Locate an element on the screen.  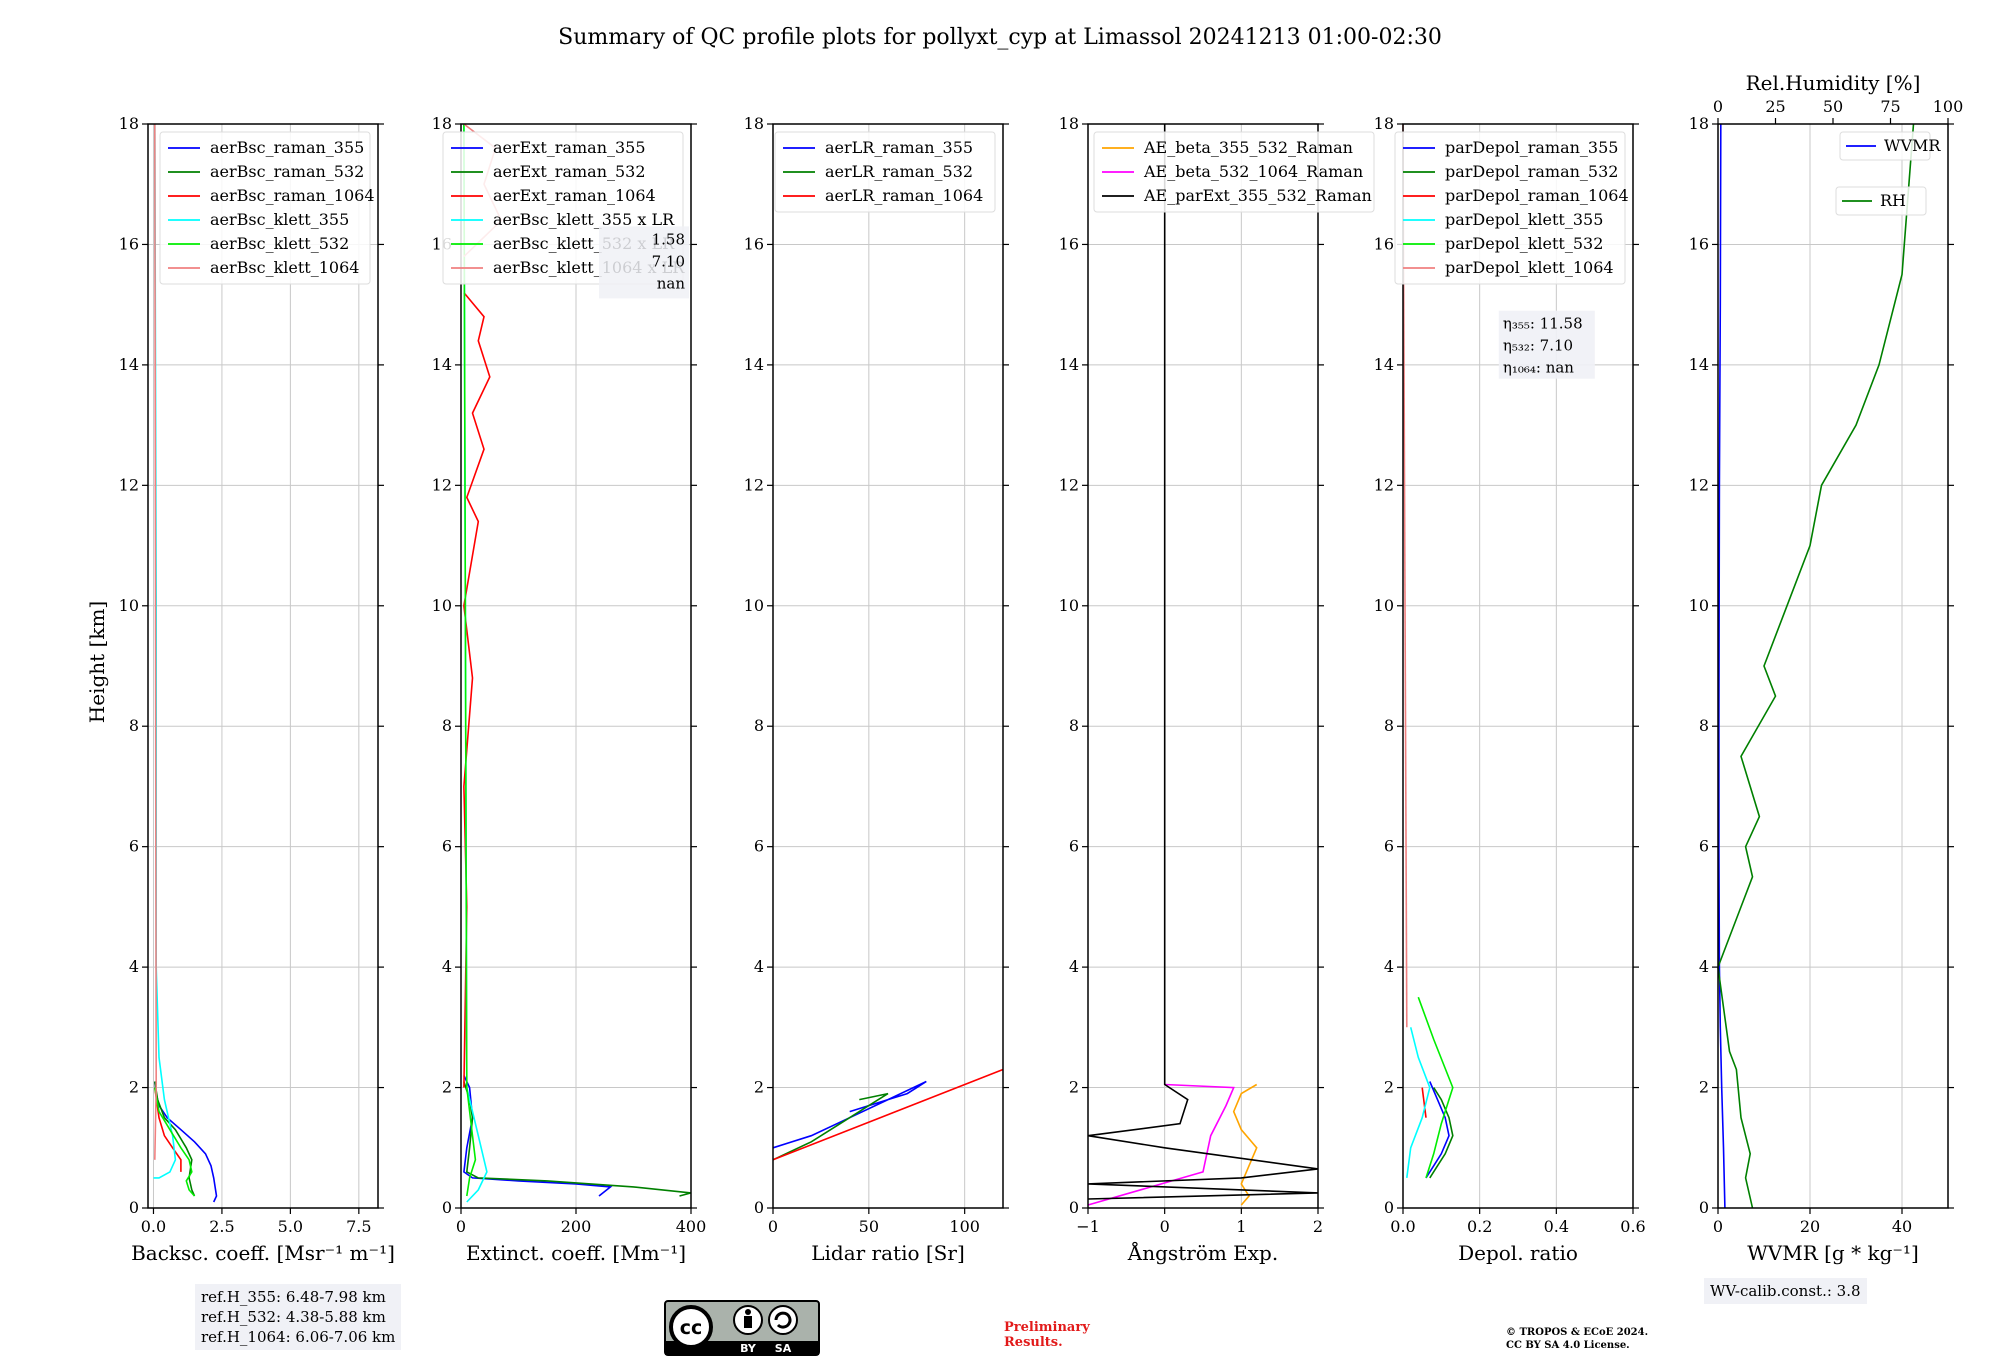
eta-box-partial is located at coordinates (644, 262).